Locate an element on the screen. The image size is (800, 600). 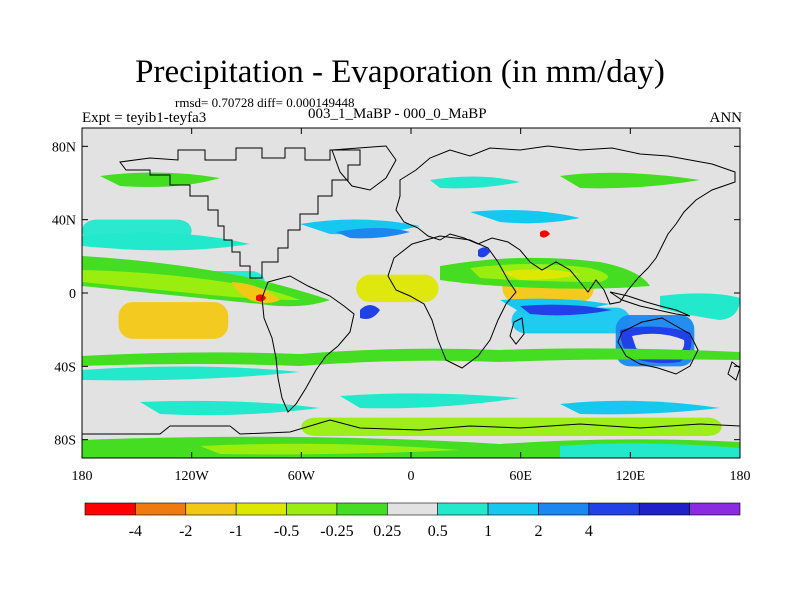
coastline-antarctica is located at coordinates (411, 427).